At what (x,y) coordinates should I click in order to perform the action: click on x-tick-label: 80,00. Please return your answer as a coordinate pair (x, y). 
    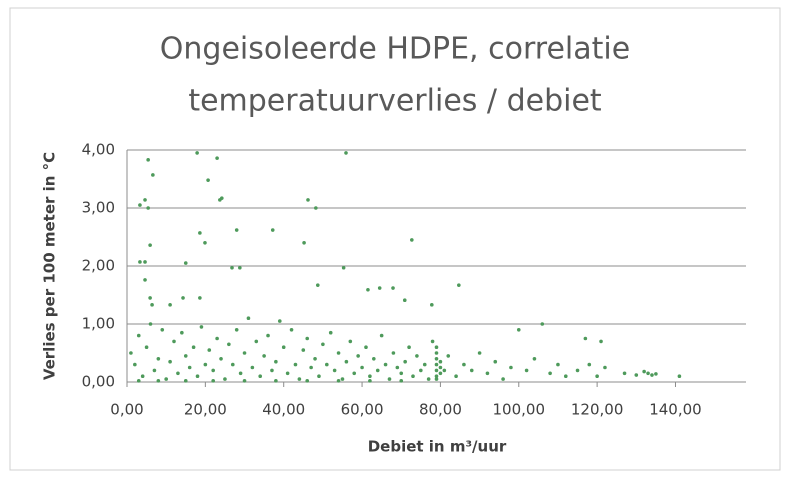
    Looking at the image, I should click on (440, 410).